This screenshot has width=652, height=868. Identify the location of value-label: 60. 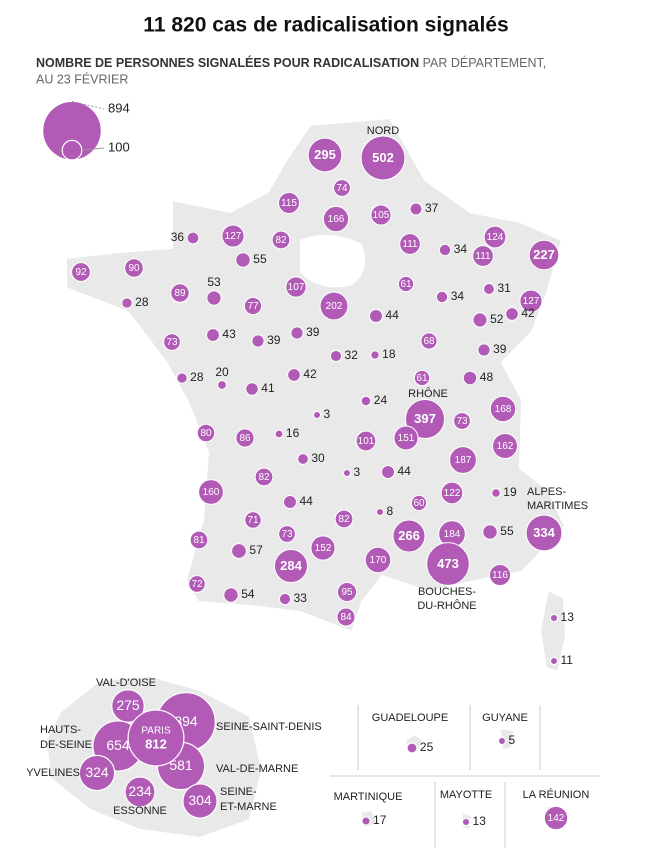
(419, 503).